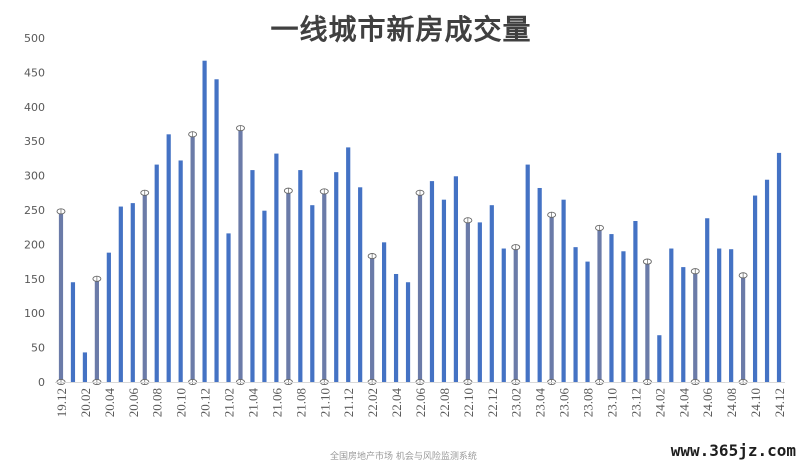 Image resolution: width=802 pixels, height=468 pixels. Describe the element at coordinates (396, 403) in the screenshot. I see `x-tick-label: 22.04` at that location.